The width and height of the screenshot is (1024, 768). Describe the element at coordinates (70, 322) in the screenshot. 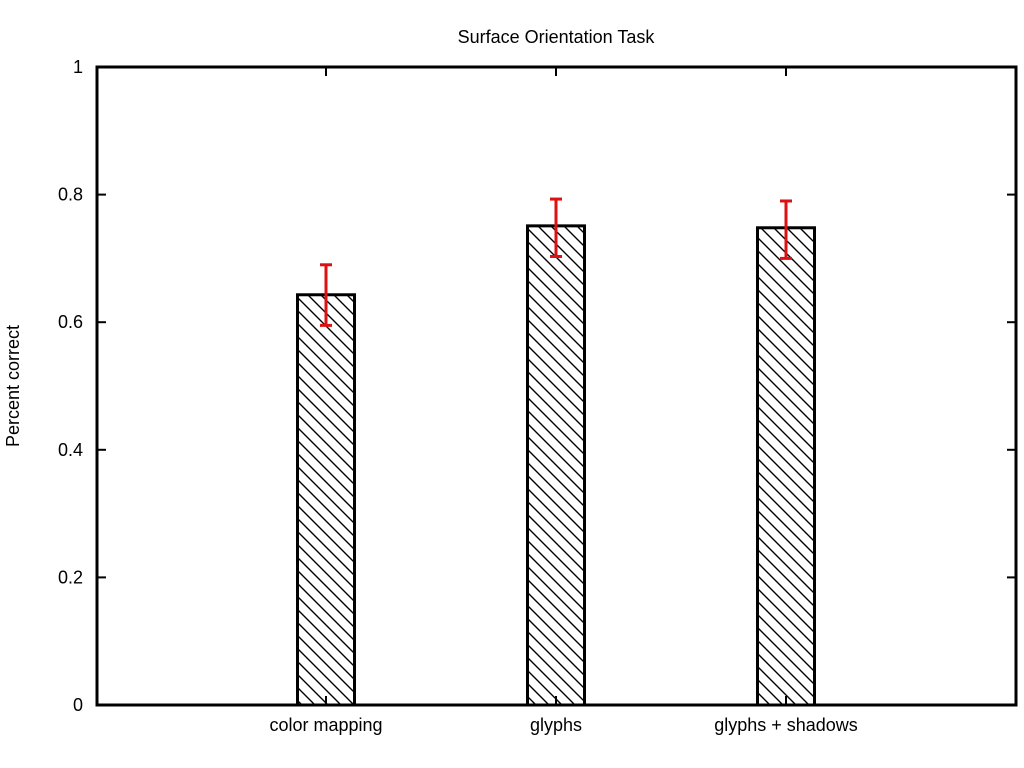

I see `y-tick-label: 0.6` at that location.